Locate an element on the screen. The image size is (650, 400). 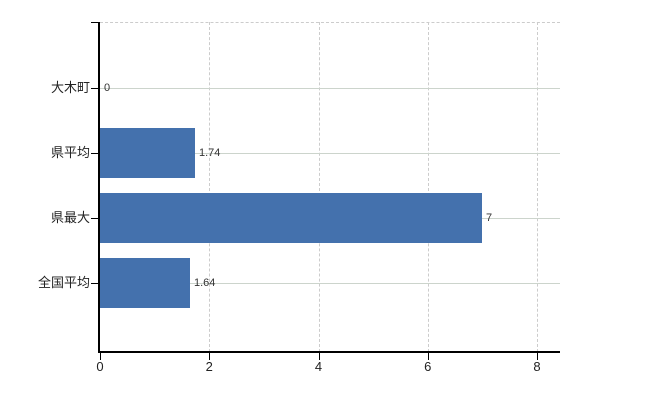
category-label: 大木町 is located at coordinates (70, 87).